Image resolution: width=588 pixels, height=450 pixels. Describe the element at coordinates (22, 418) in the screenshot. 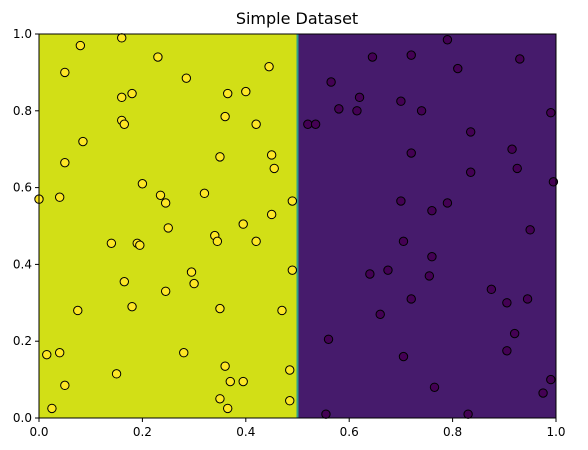

I see `y-tick-label: 0.0` at that location.